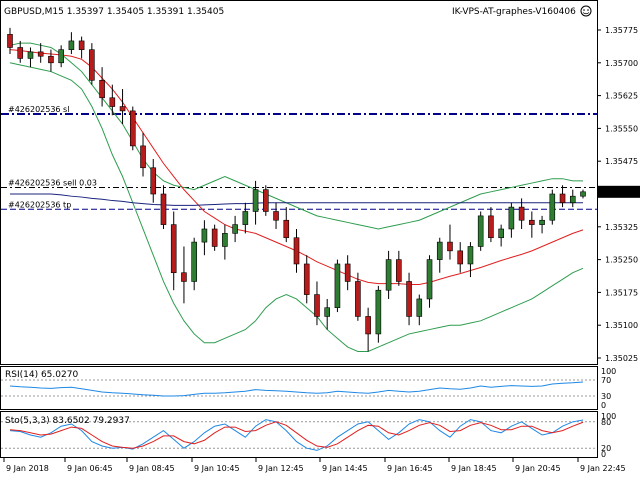 Image resolution: width=640 pixels, height=480 pixels. Describe the element at coordinates (603, 405) in the screenshot. I see `rsi-scale-label: 0` at that location.